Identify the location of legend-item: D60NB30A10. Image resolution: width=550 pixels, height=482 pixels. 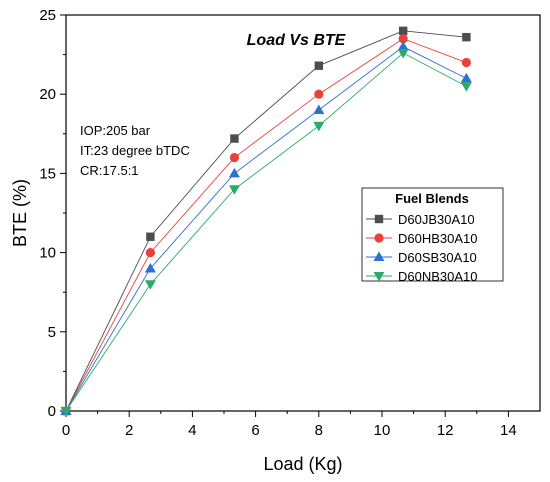
(422, 276).